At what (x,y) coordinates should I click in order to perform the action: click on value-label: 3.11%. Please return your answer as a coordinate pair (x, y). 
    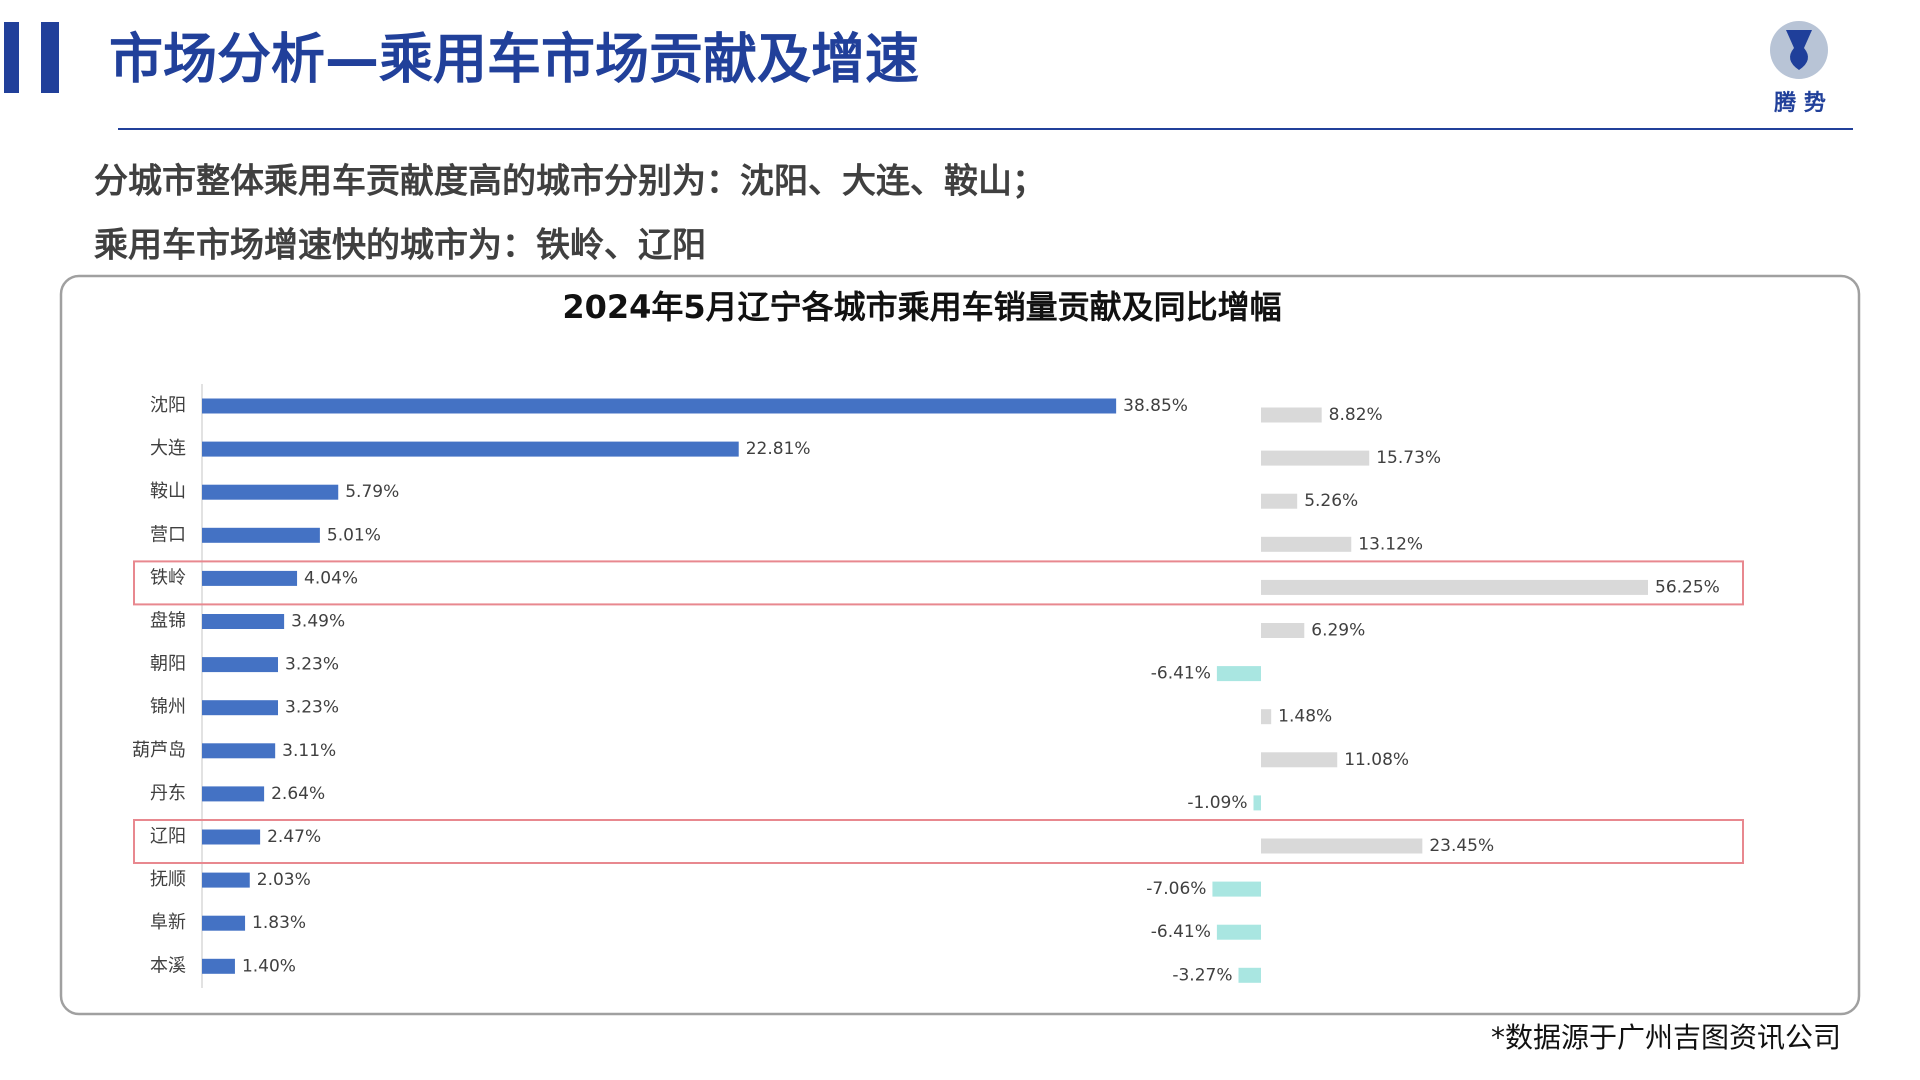
    Looking at the image, I should click on (309, 751).